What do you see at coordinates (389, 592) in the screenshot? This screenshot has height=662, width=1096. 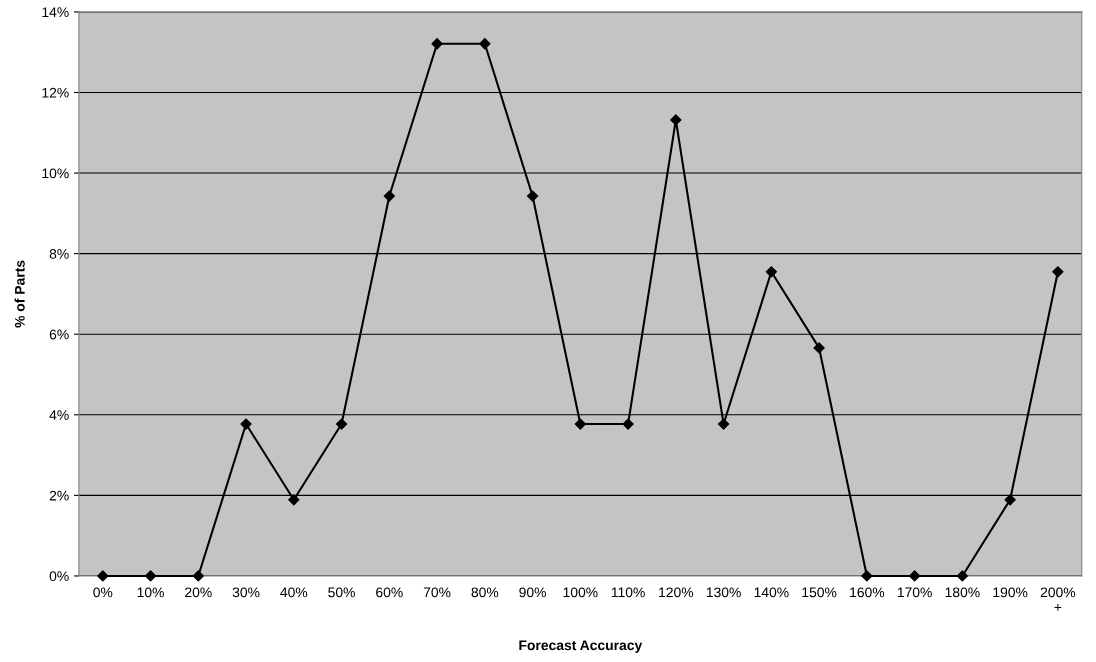 I see `x-tick-label: 60%` at bounding box center [389, 592].